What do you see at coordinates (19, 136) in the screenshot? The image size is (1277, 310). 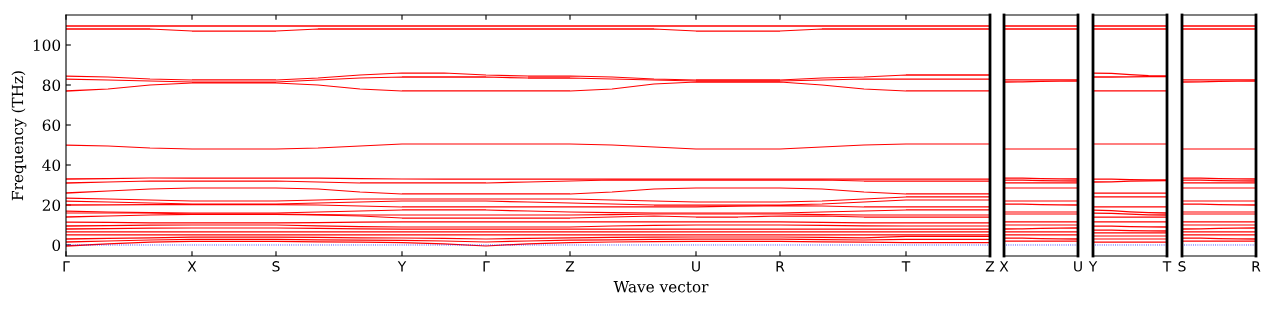 I see `y-axis-title: Frequency (THz)` at bounding box center [19, 136].